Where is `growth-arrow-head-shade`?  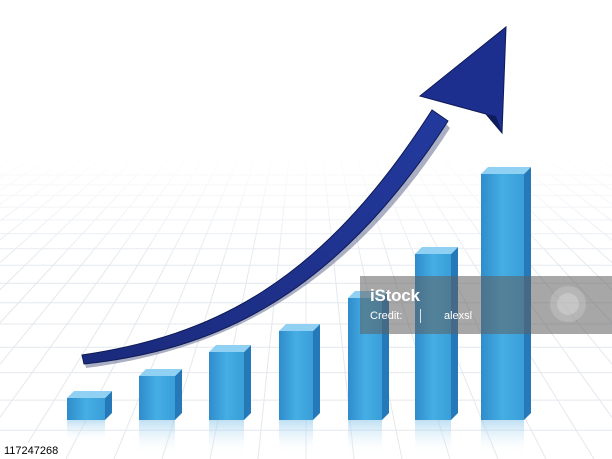
growth-arrow-head-shade is located at coordinates (494, 123).